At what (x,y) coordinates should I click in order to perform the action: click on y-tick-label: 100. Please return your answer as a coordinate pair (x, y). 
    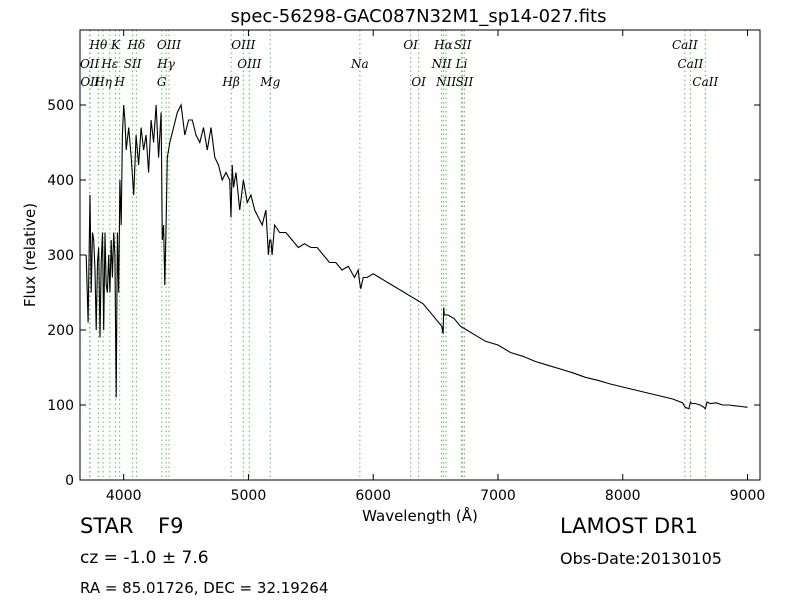
    Looking at the image, I should click on (60, 406).